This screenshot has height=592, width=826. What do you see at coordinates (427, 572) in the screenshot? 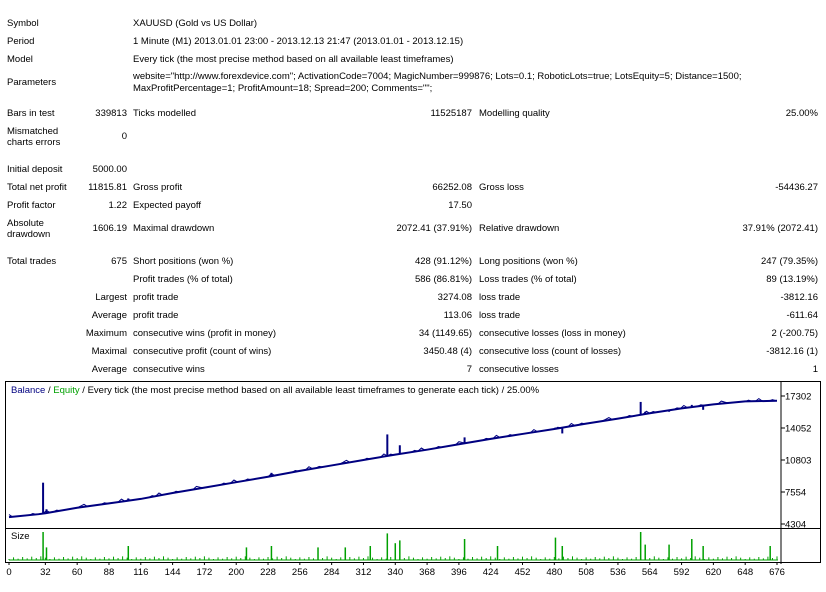
I see `x-tick-label: 368` at bounding box center [427, 572].